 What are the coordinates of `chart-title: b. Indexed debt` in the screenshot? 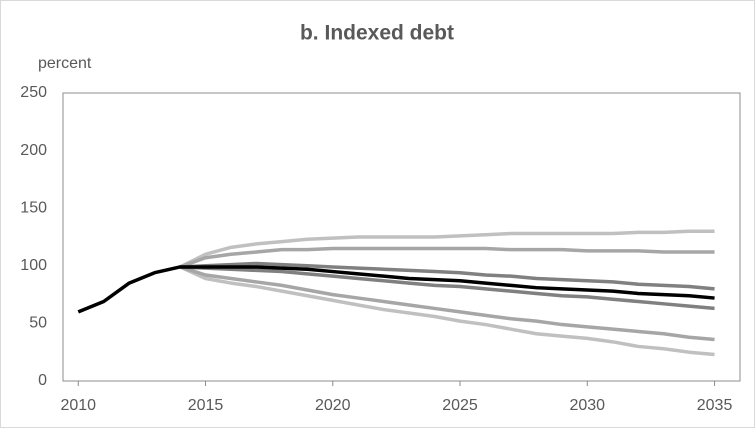 It's located at (377, 33).